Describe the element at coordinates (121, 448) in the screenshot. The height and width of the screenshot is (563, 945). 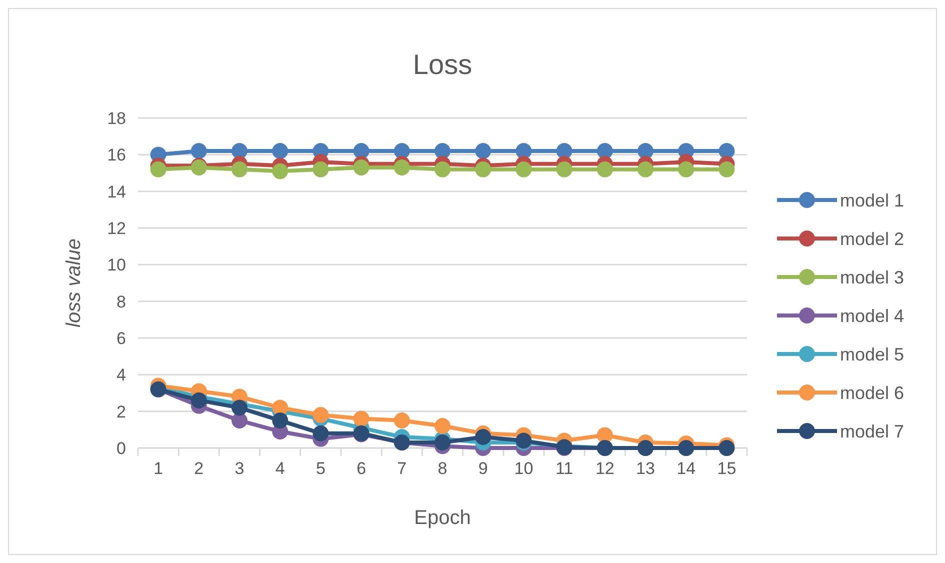
I see `y-tick-label: 0` at that location.